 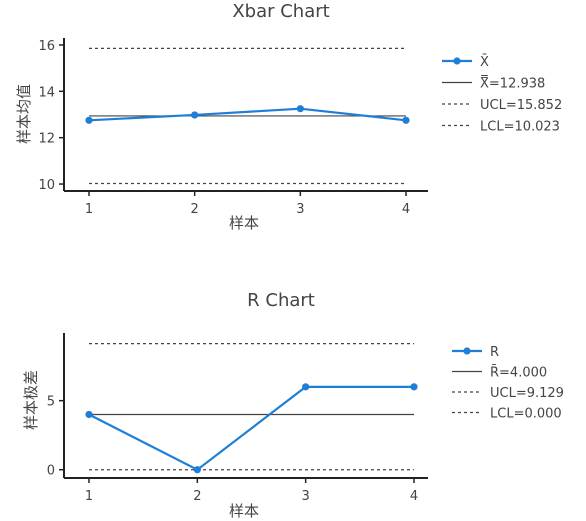 What do you see at coordinates (502, 95) in the screenshot?
I see `legend: X̄ X̿=12.938 UCL=15.852 LCL=10.023` at bounding box center [502, 95].